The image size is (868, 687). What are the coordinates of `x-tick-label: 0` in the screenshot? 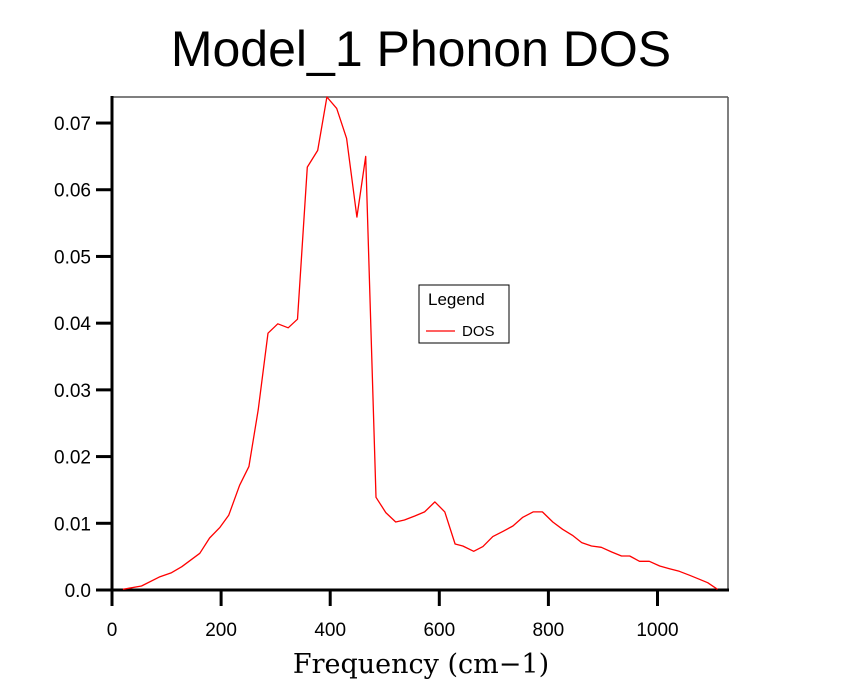 It's located at (112, 630).